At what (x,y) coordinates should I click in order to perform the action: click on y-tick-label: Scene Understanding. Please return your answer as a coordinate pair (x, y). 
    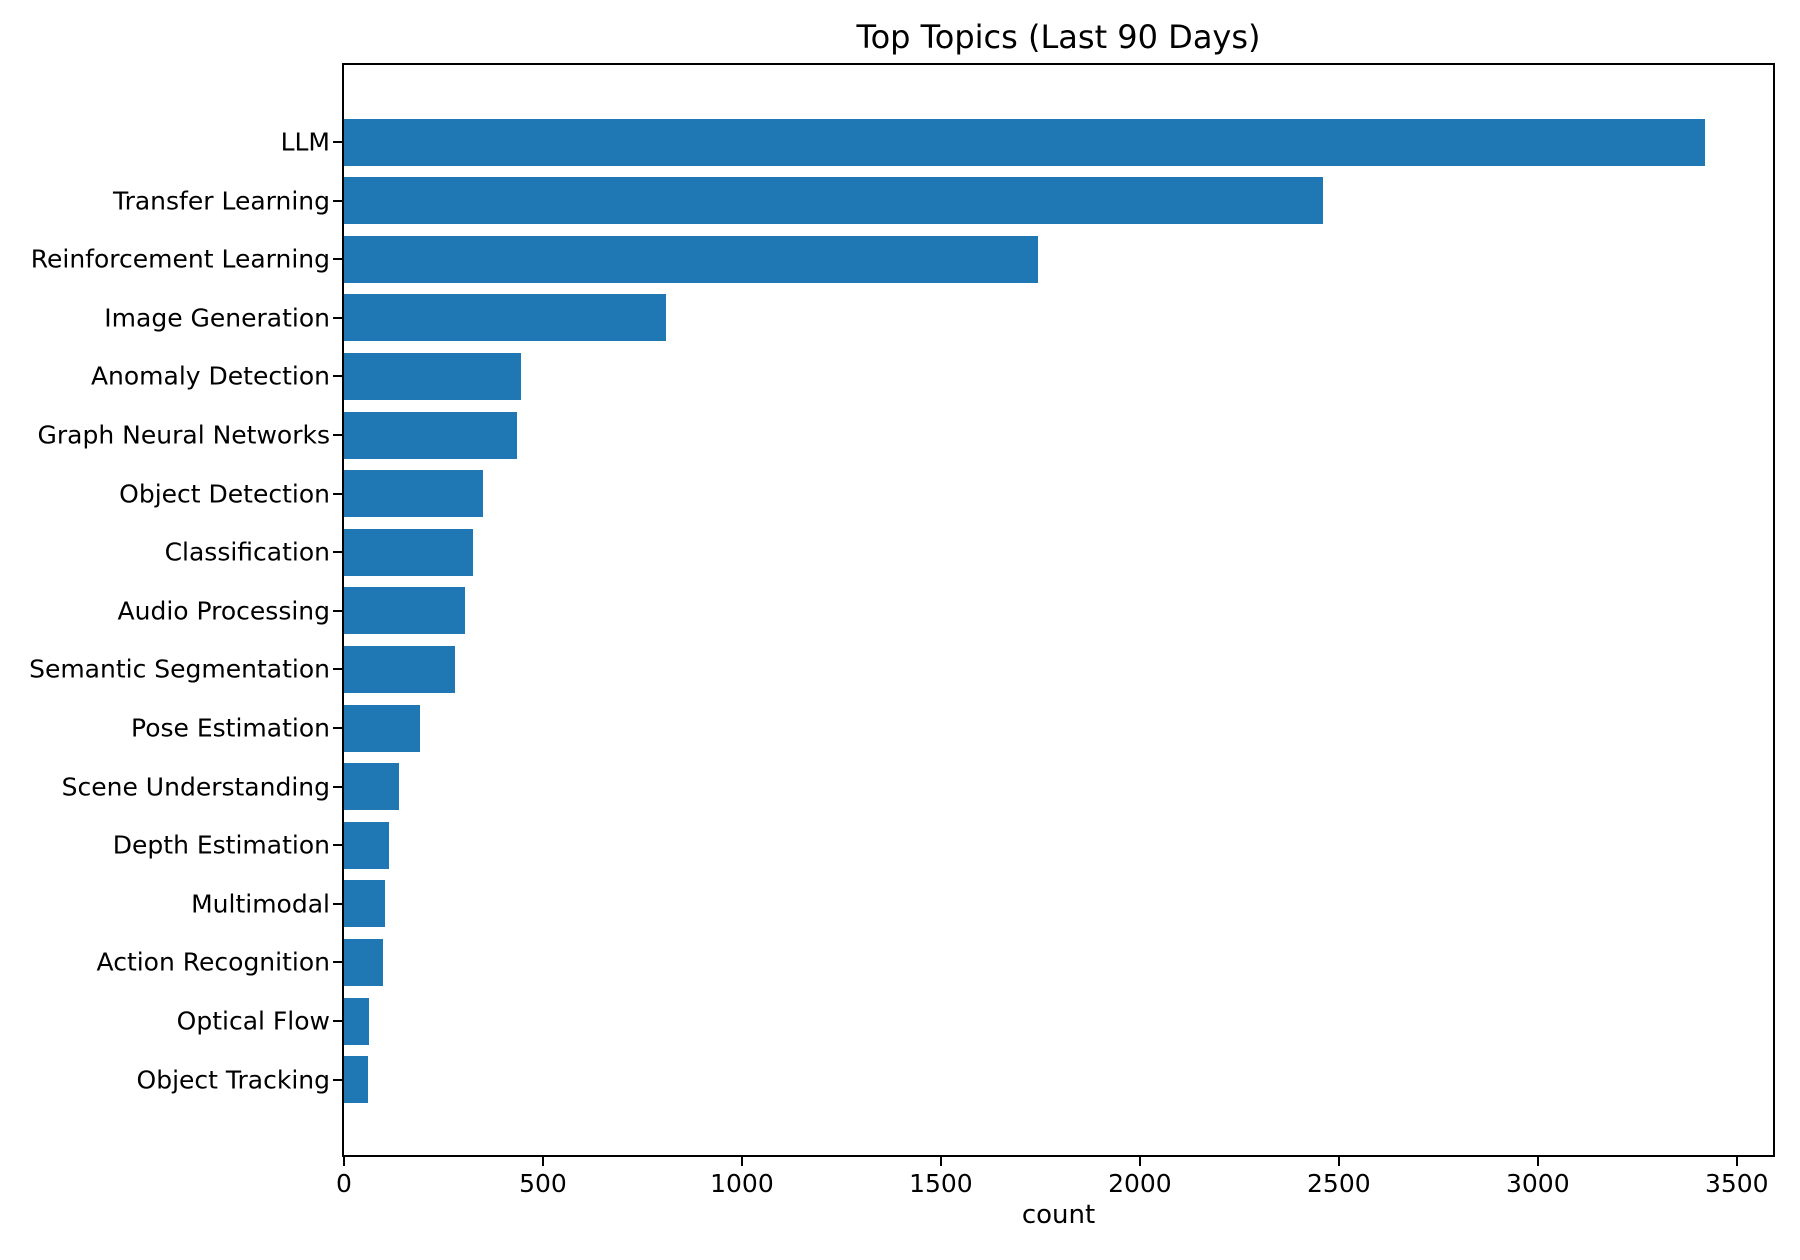
    Looking at the image, I should click on (195, 787).